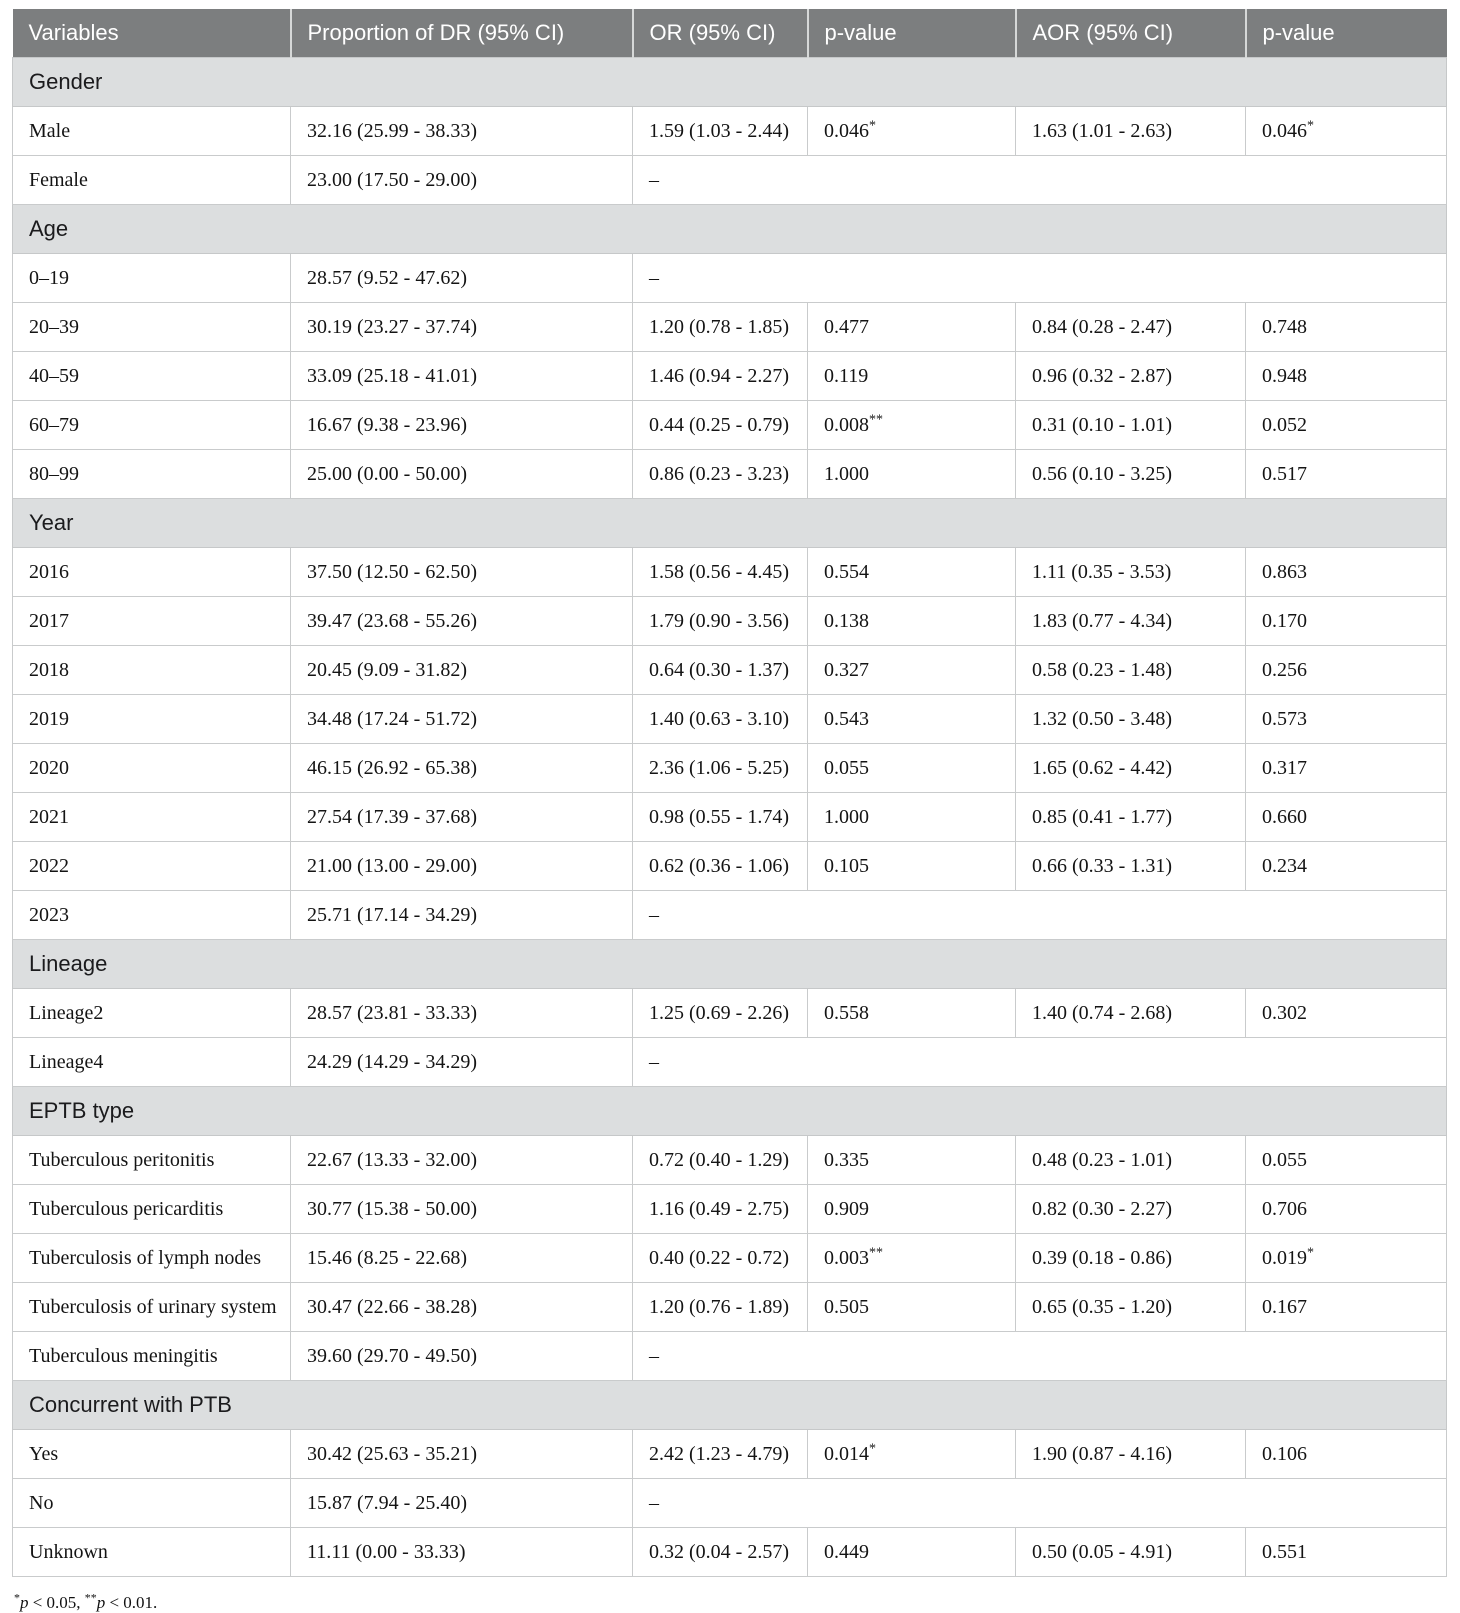 The image size is (1460, 1613). What do you see at coordinates (151, 131) in the screenshot?
I see `variable-cell: Male` at bounding box center [151, 131].